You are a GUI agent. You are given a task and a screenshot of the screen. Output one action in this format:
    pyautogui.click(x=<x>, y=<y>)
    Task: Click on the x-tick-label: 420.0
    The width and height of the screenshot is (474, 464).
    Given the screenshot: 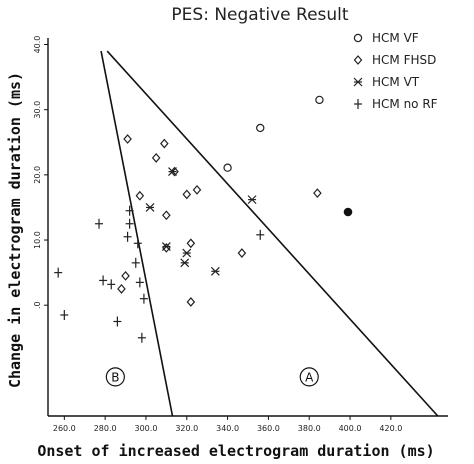 What is the action you would take?
    pyautogui.click(x=390, y=428)
    